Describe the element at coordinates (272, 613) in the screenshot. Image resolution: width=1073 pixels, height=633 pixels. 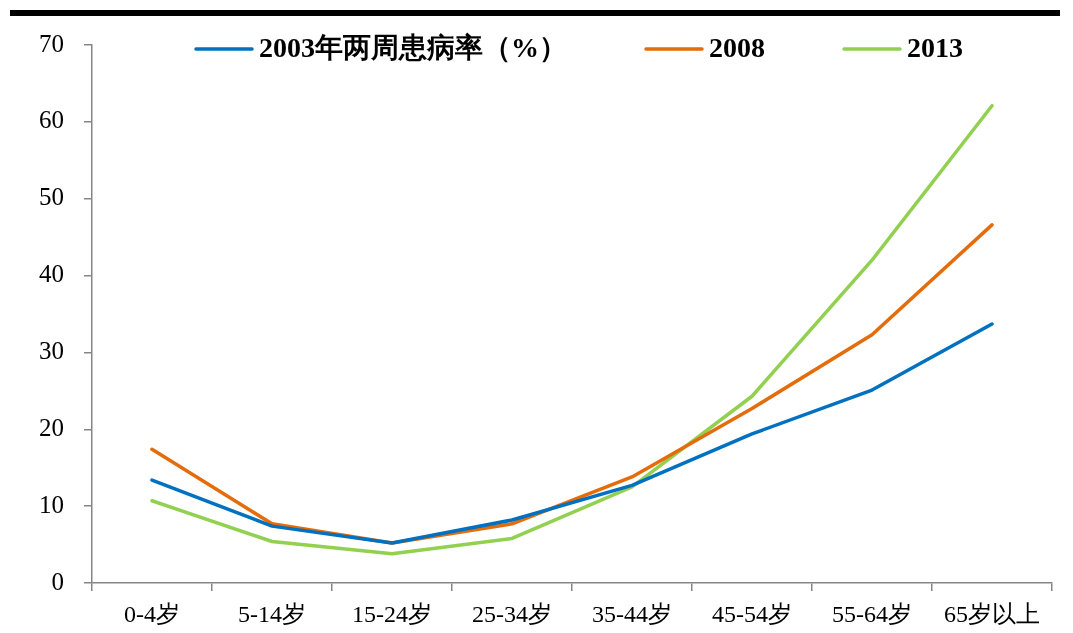
I see `x-tick-label: 5-14岁` at that location.